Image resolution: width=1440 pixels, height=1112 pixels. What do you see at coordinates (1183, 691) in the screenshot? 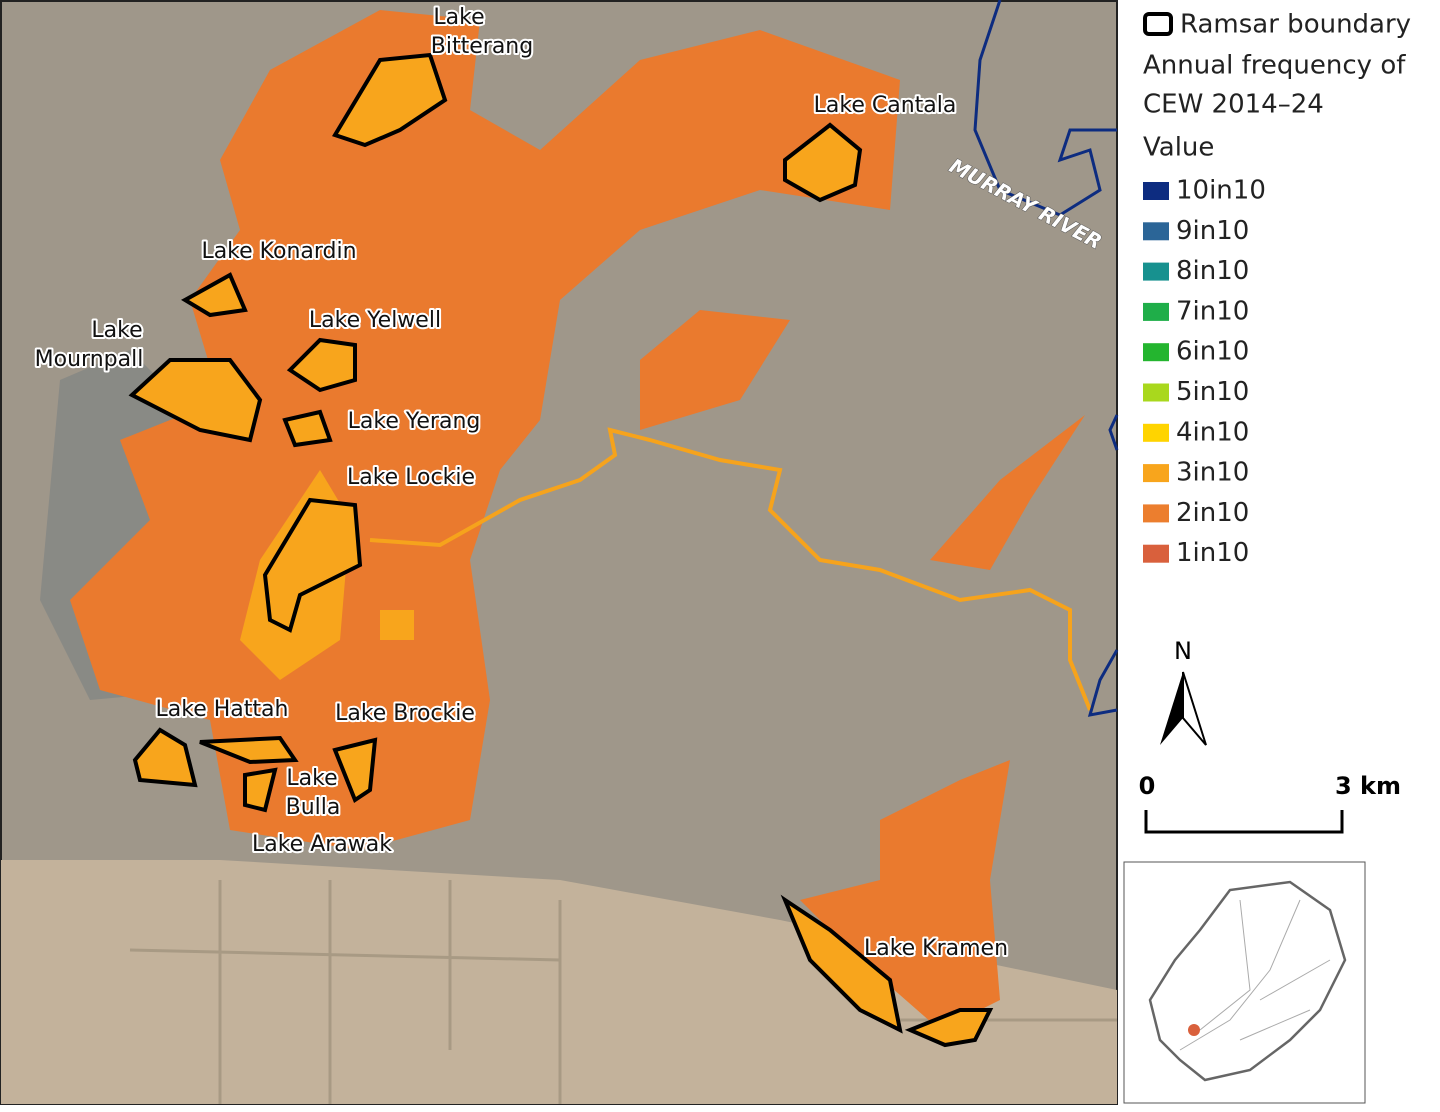
I see `north-arrow: N` at bounding box center [1183, 691].